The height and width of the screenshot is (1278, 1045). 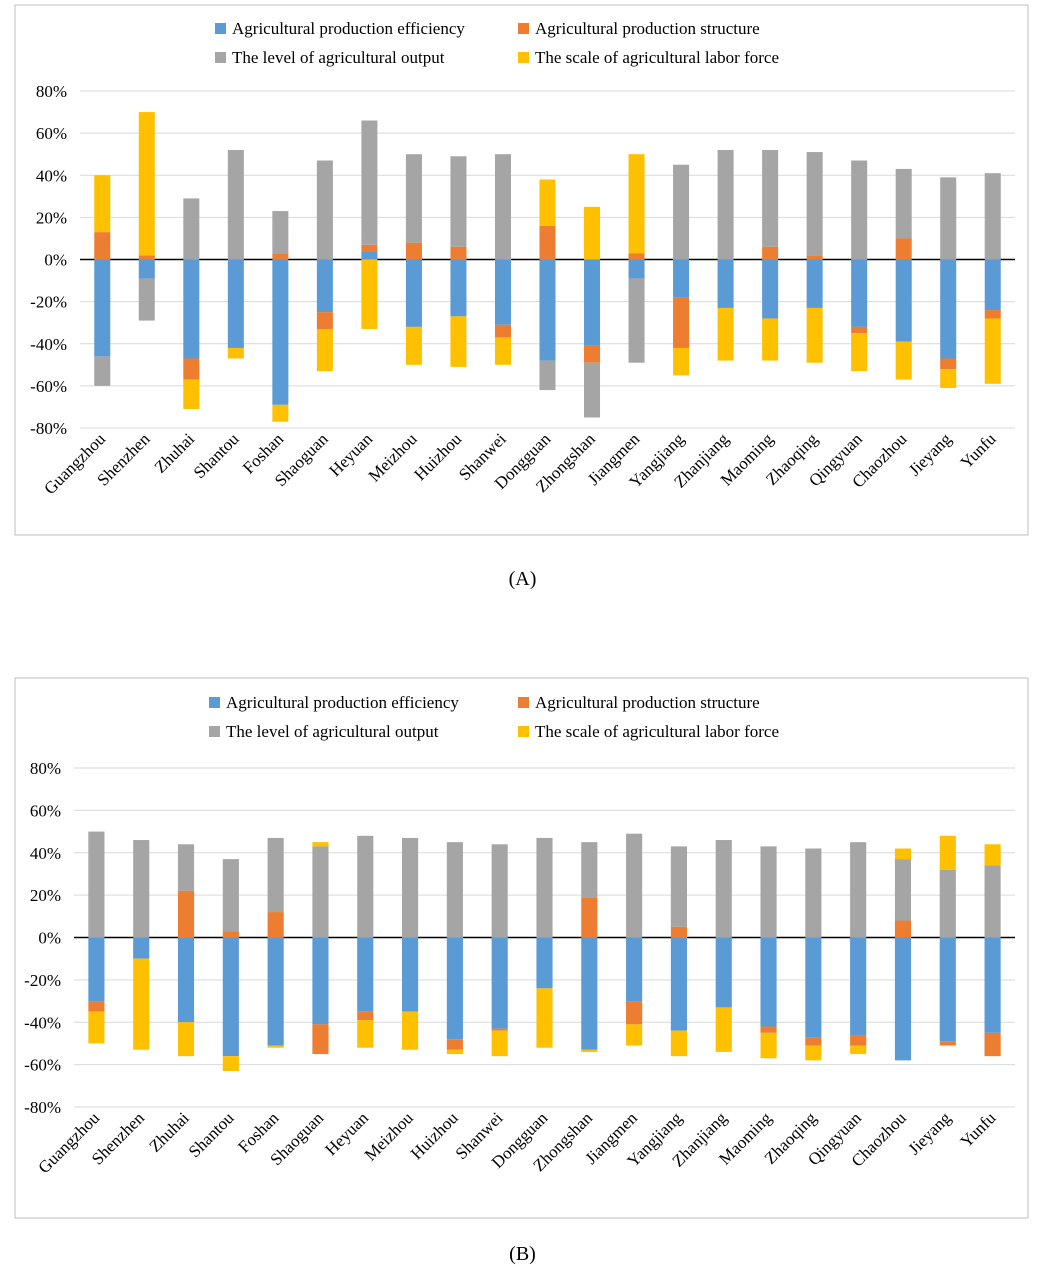 What do you see at coordinates (859, 352) in the screenshot?
I see `bar-labor-qingyuan` at bounding box center [859, 352].